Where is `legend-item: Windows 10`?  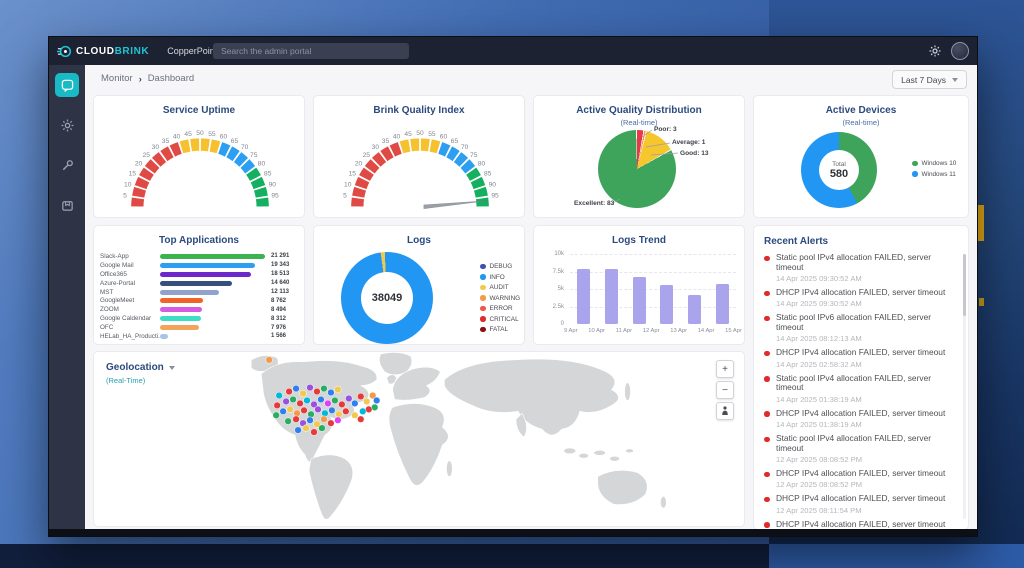 legend-item: Windows 10 is located at coordinates (934, 163).